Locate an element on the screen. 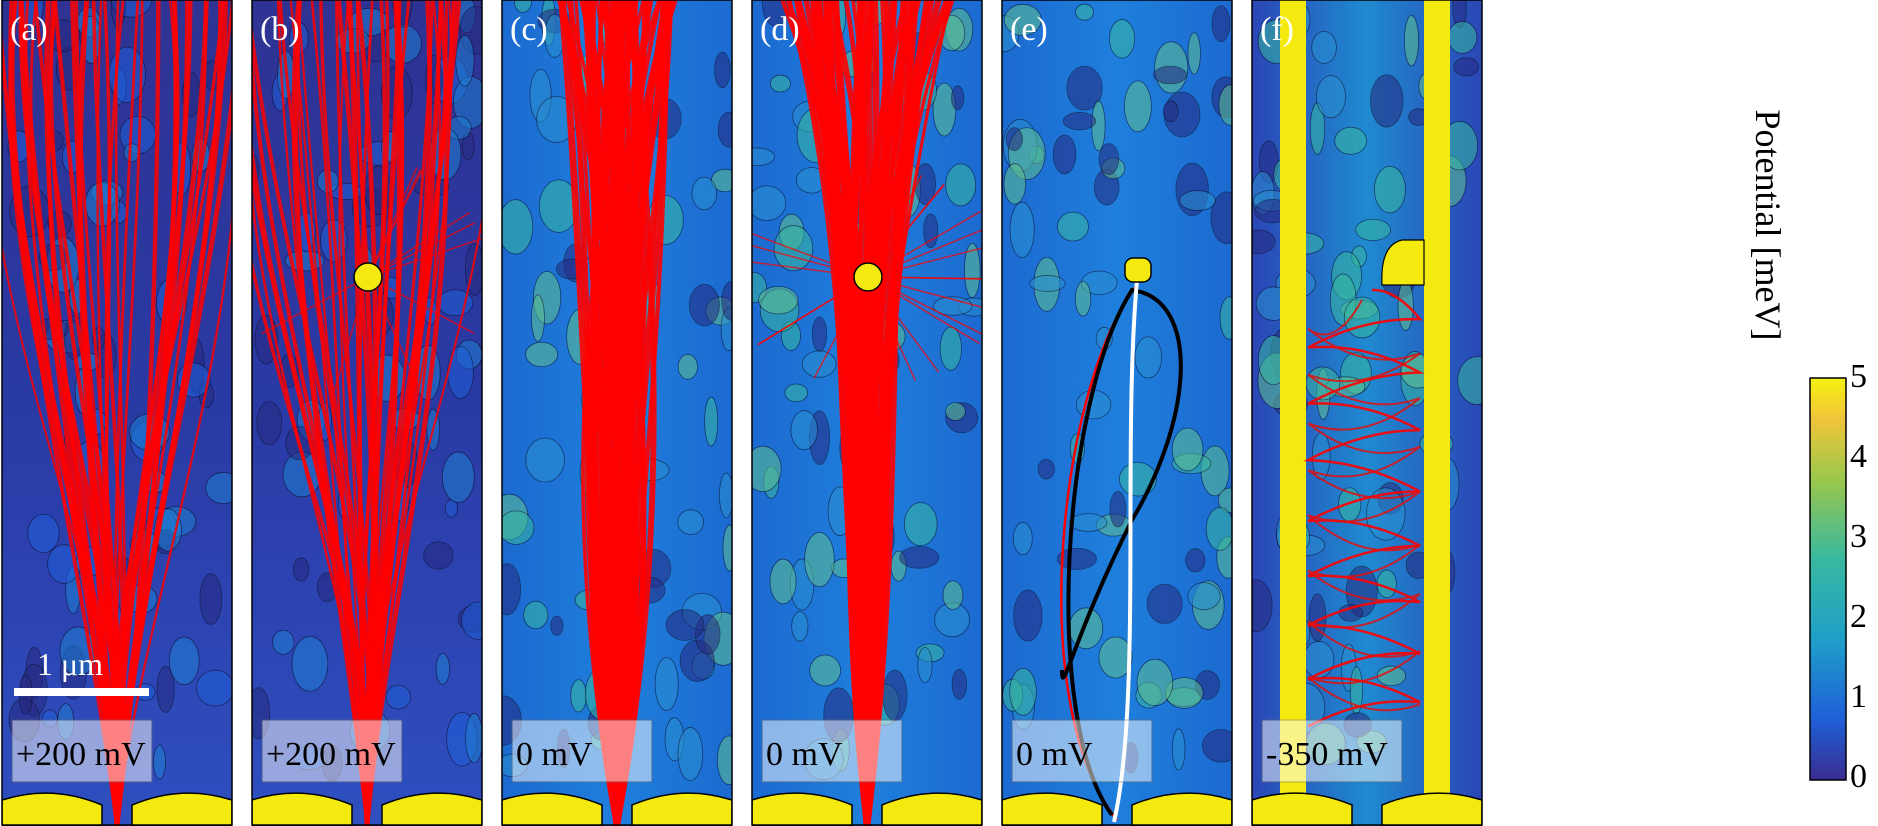 Image resolution: width=1878 pixels, height=826 pixels. colorbar-tick-3: 3 is located at coordinates (1858, 536).